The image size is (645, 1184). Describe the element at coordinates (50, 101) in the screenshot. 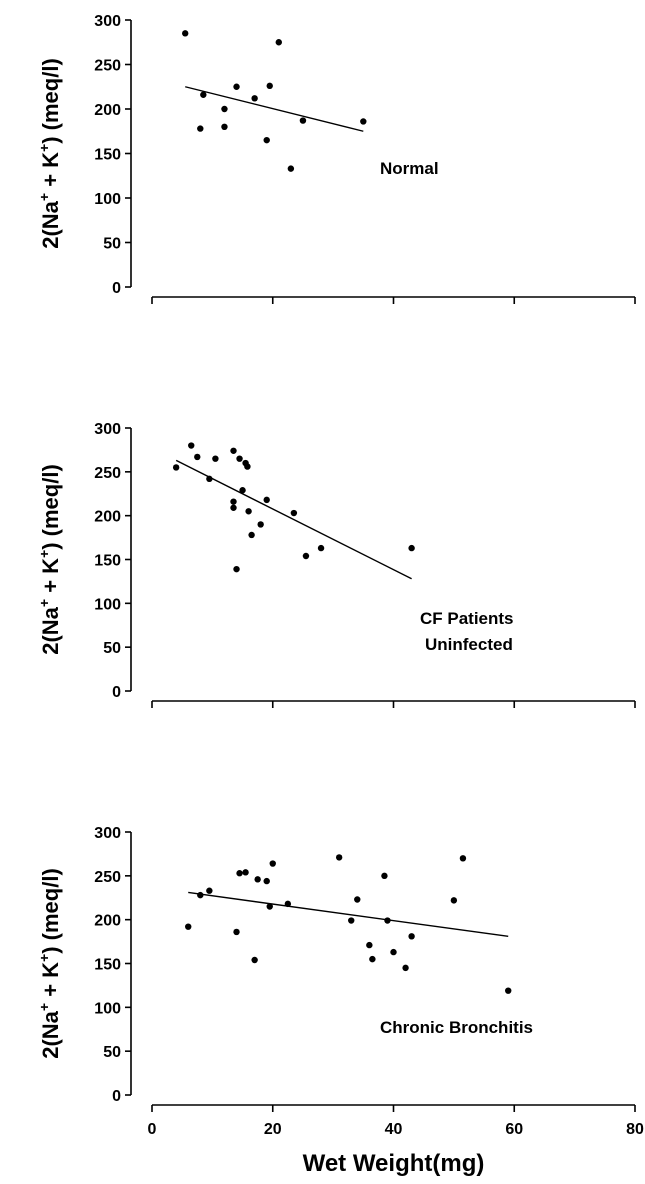

I see `y-axis-label-post: ) (meq/l)` at that location.